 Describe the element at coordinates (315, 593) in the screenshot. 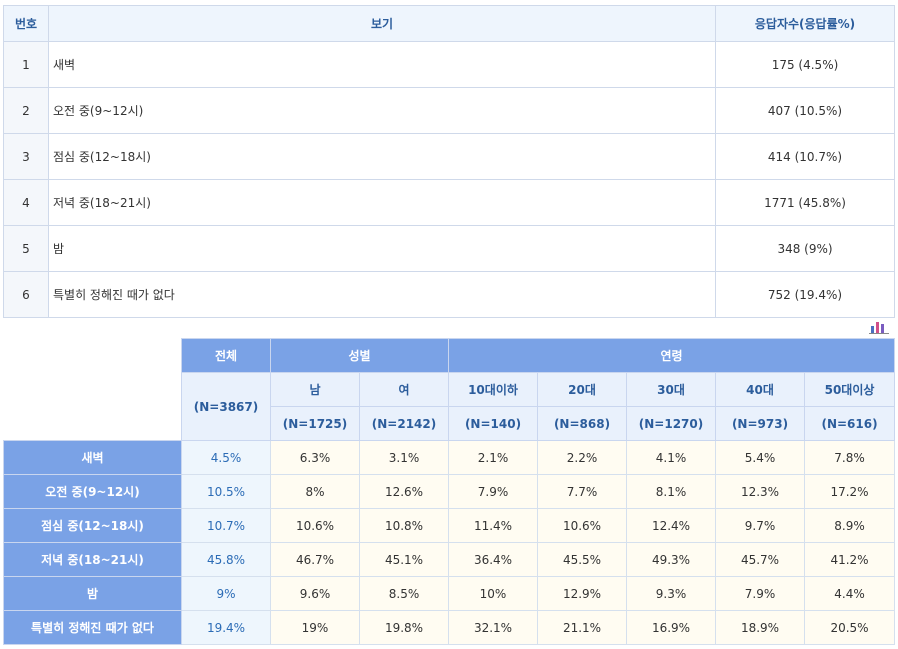

I see `cell-value: 9.6%` at that location.